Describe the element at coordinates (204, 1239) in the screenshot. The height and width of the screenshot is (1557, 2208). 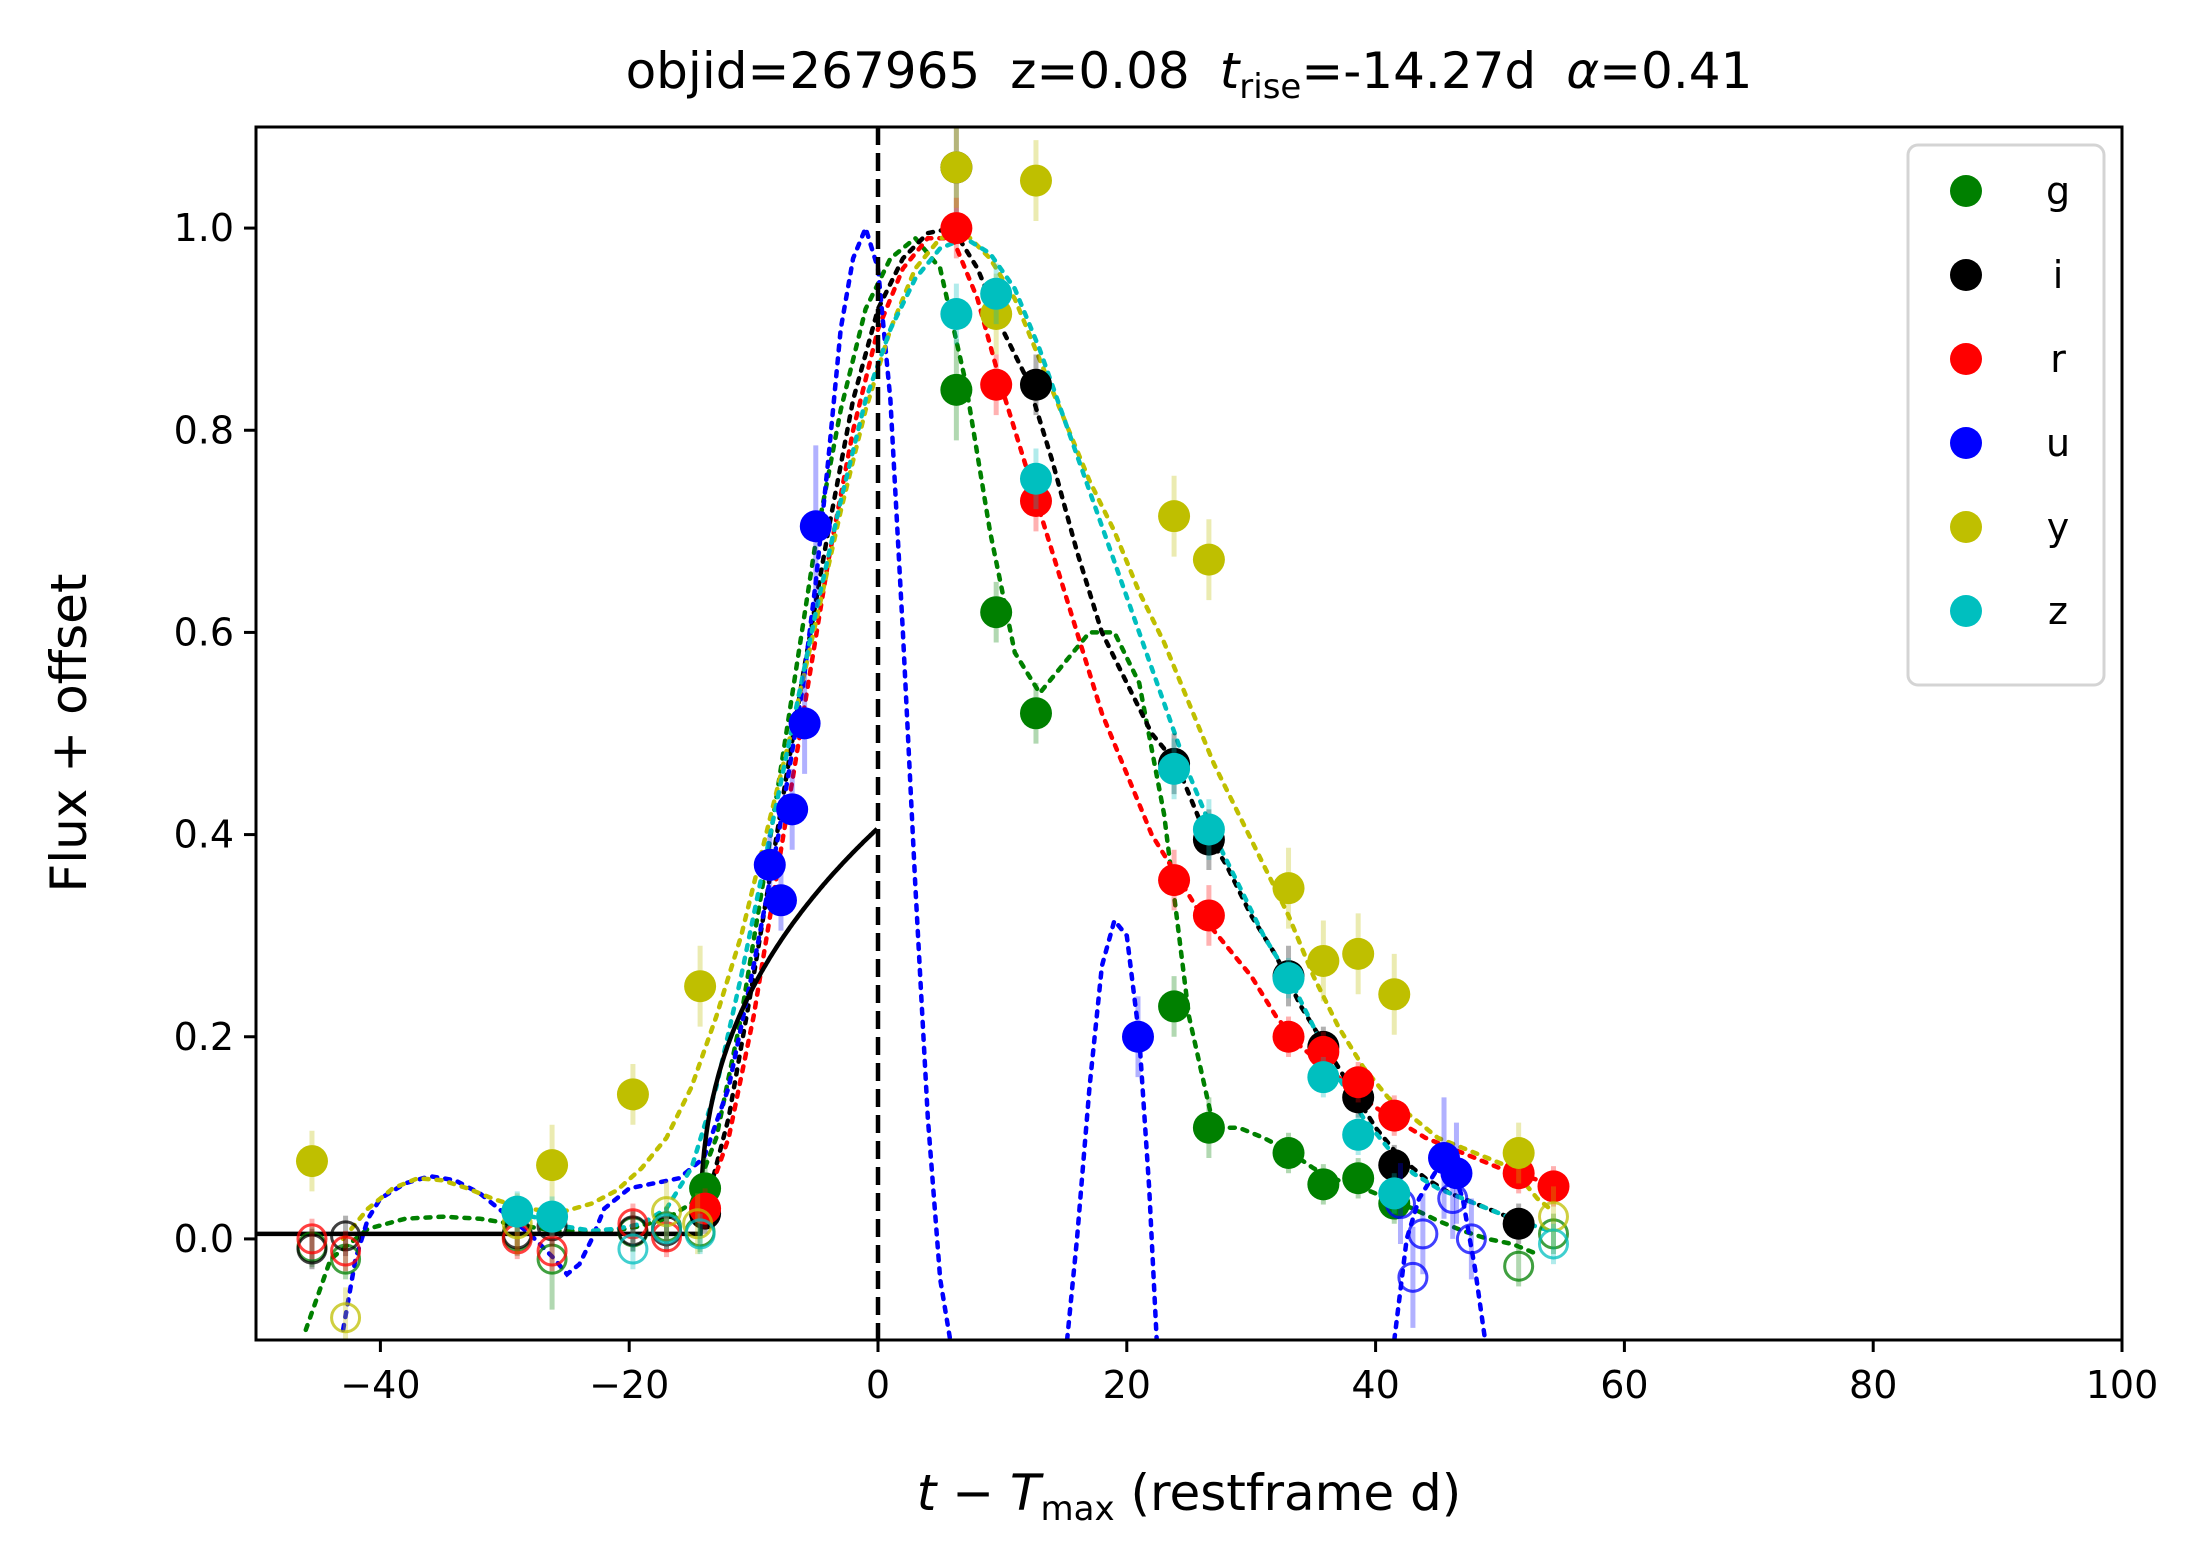
I see `y-tick-label: 0.0` at that location.